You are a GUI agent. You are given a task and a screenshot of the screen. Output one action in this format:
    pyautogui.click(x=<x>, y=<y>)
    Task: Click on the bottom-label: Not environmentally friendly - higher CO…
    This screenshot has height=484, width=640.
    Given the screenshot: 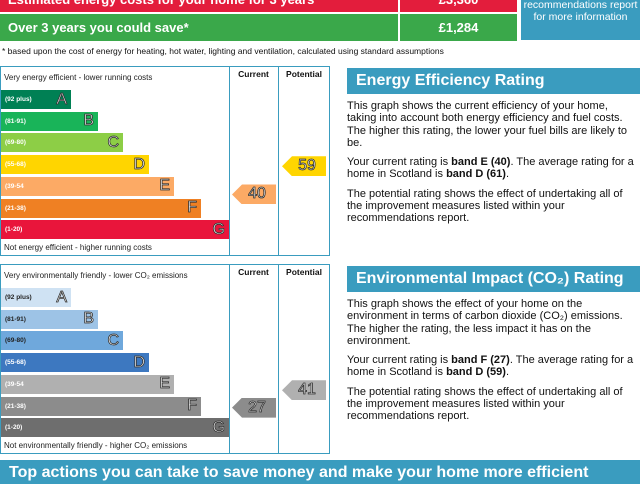 What is the action you would take?
    pyautogui.click(x=96, y=445)
    